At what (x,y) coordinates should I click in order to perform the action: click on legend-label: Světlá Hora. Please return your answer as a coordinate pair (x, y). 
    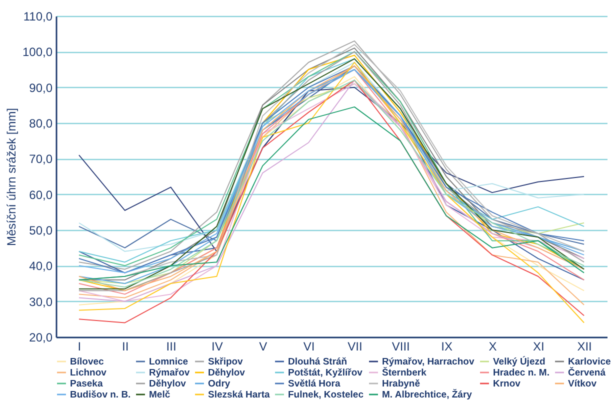
    Looking at the image, I should click on (314, 384).